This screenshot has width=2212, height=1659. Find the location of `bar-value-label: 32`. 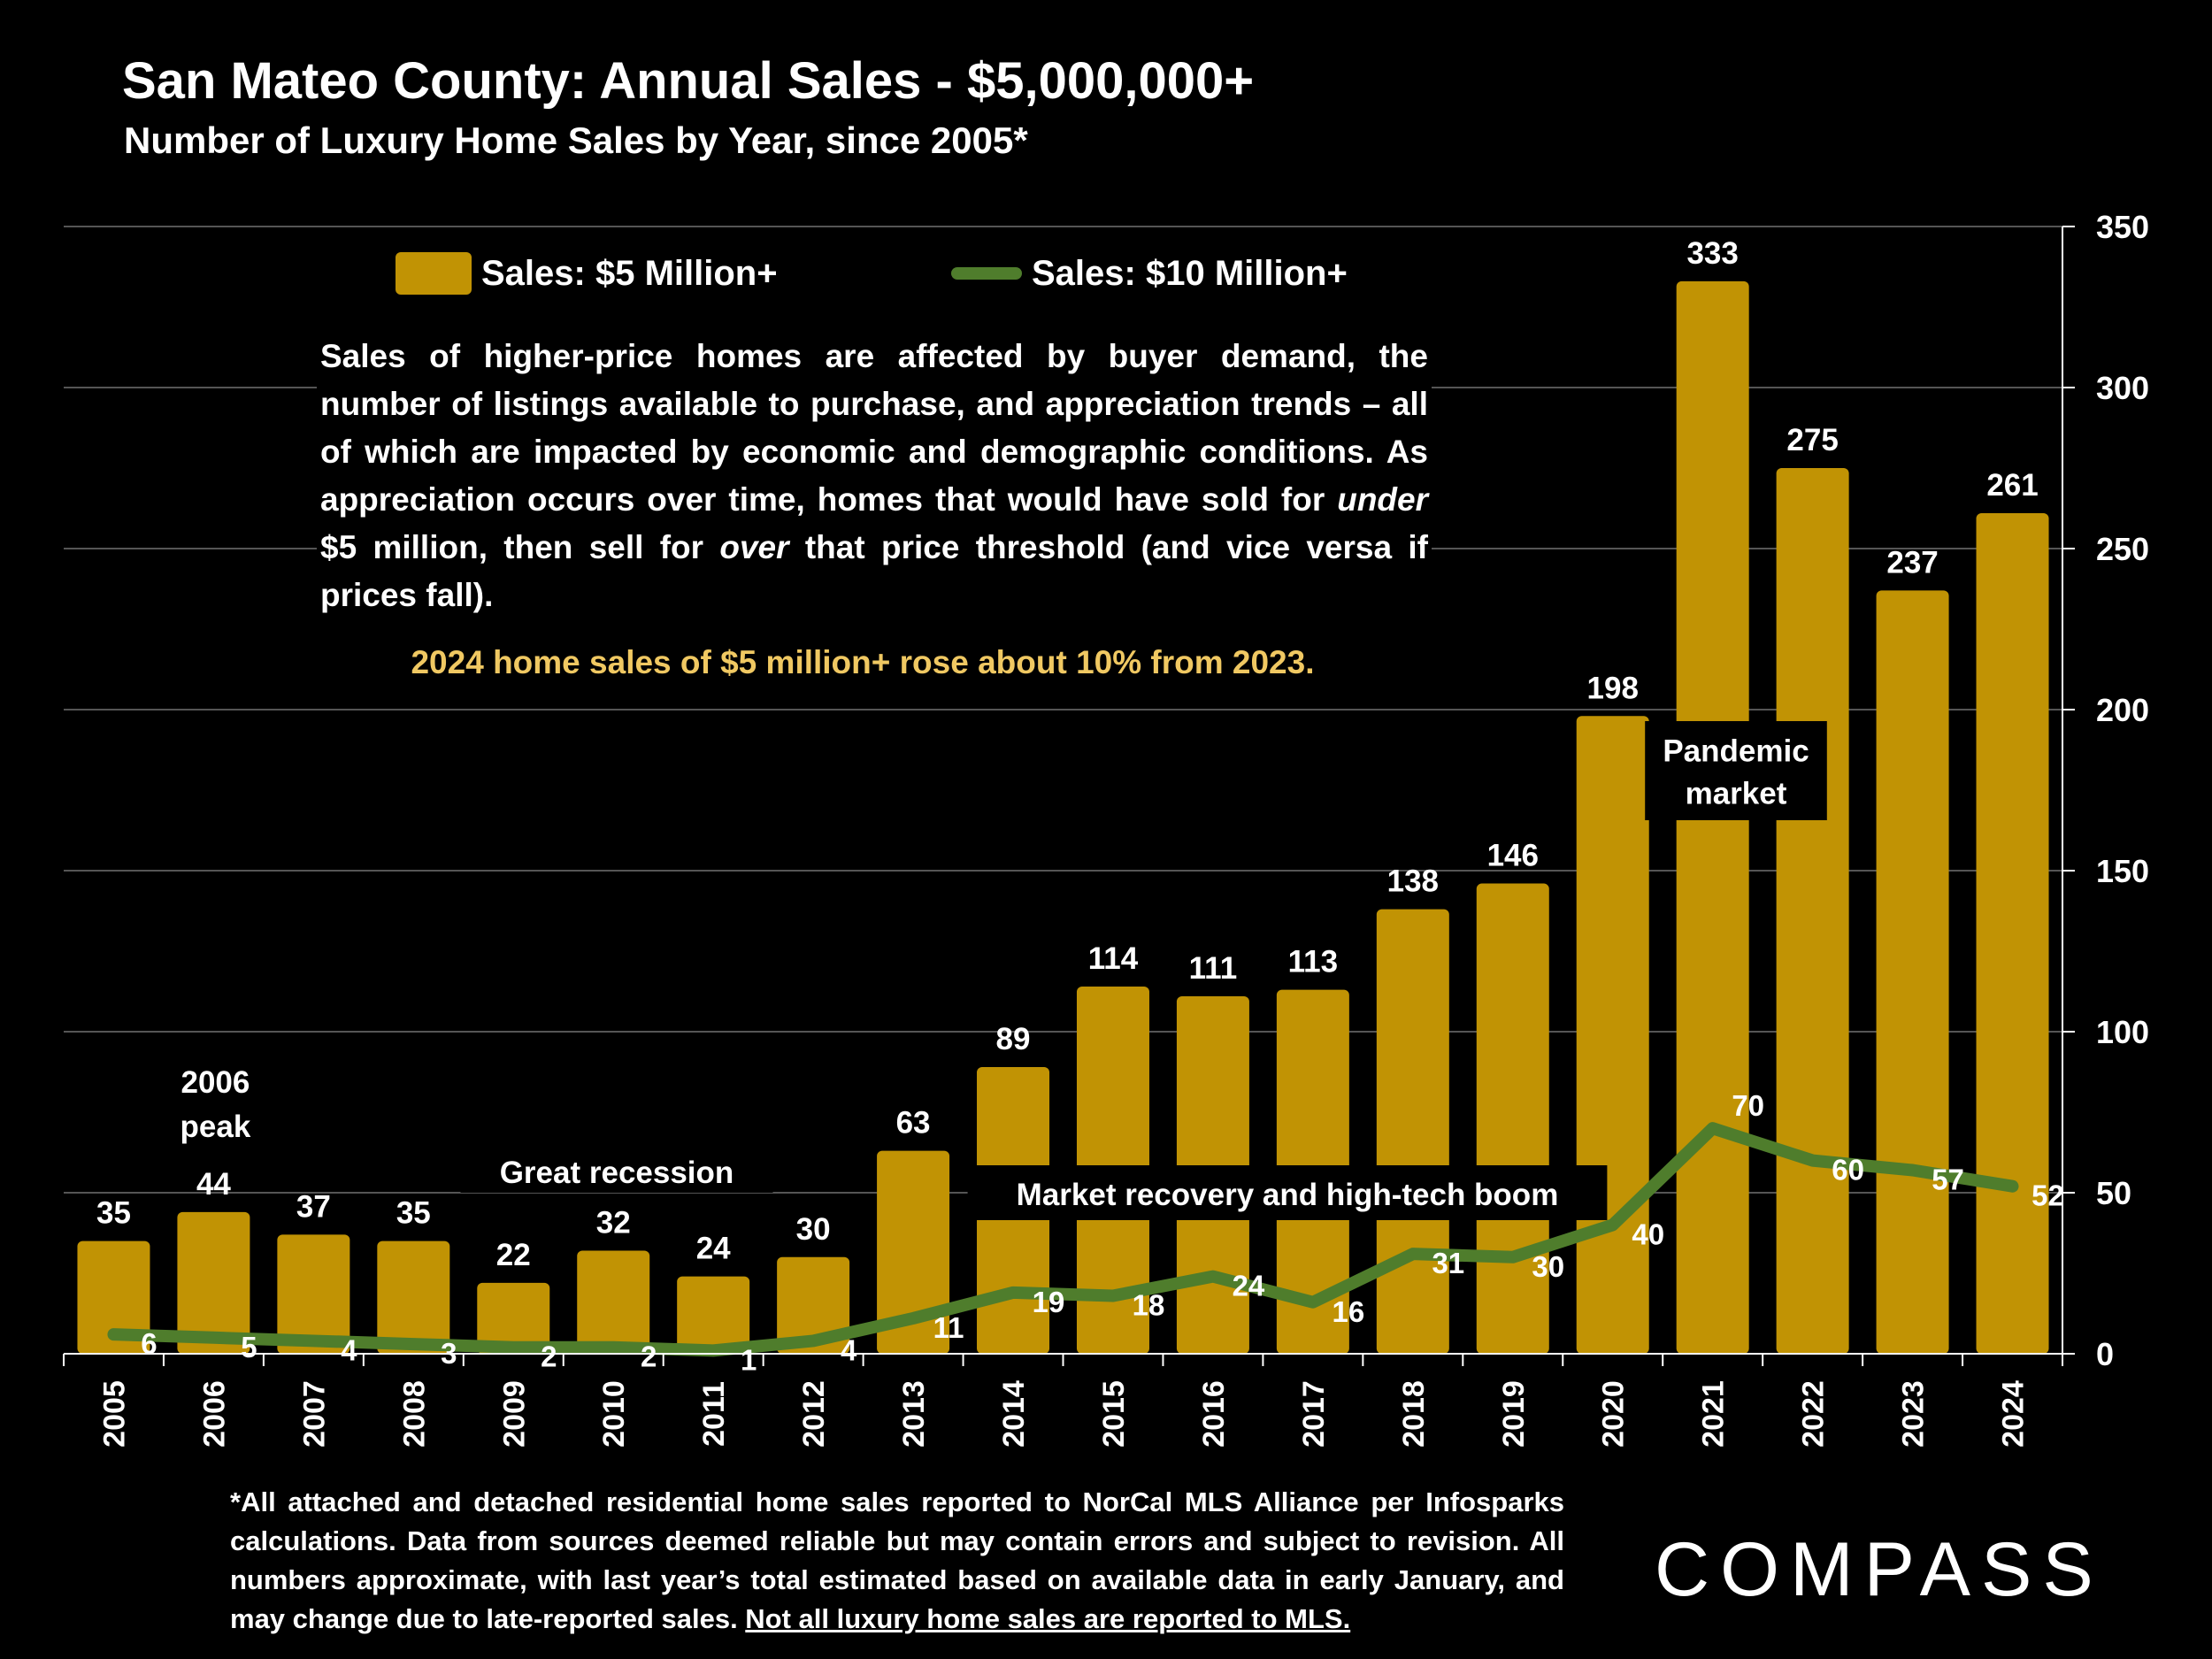

bar-value-label: 32 is located at coordinates (614, 1223).